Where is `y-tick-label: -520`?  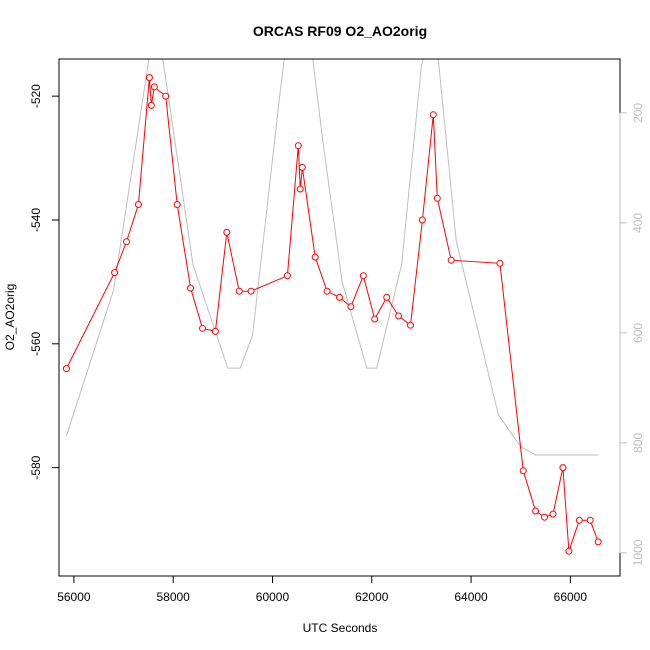
y-tick-label: -520 is located at coordinates (36, 96).